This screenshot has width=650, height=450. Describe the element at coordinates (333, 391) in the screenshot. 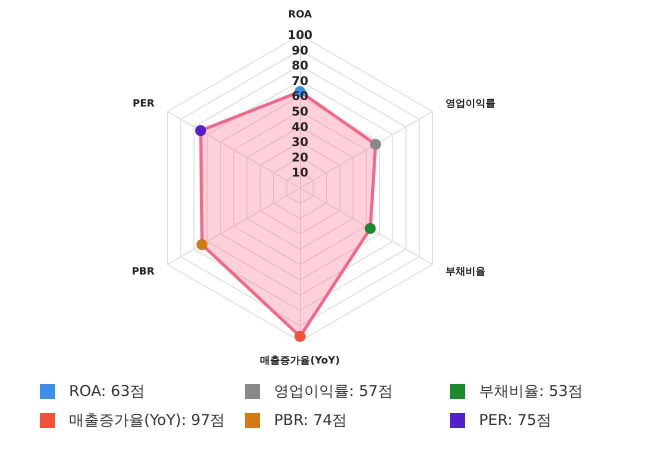

I see `text: 영업이익률: 57점` at that location.